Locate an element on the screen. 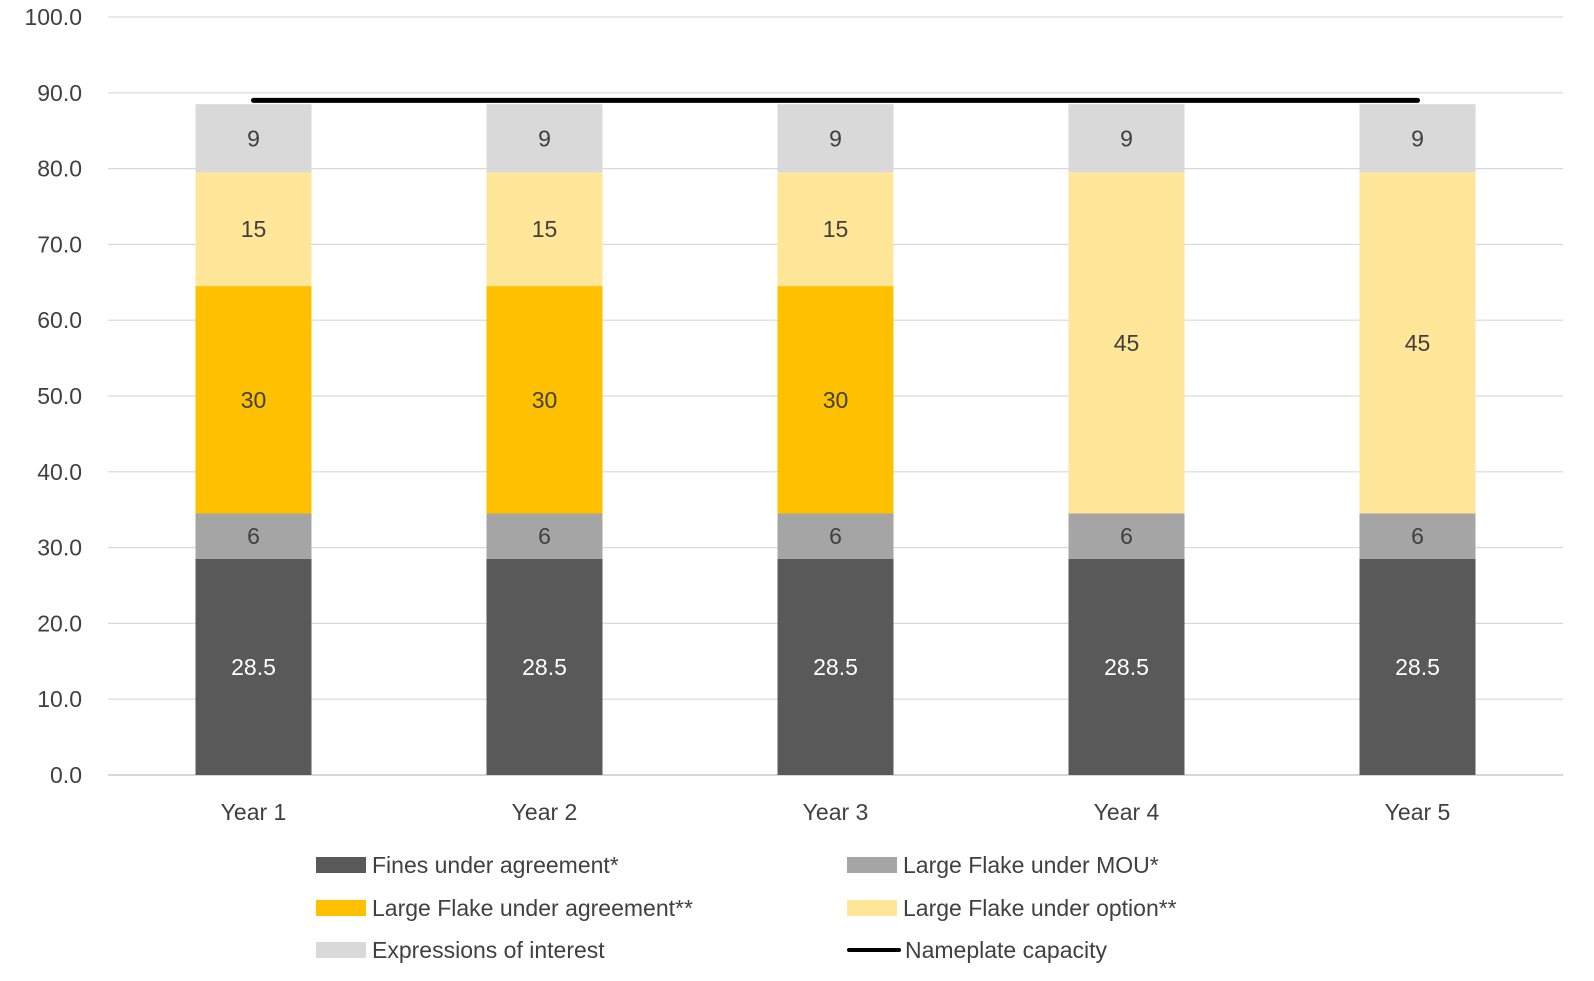 The height and width of the screenshot is (981, 1594). y-tick-label: 10.0 is located at coordinates (59, 699).